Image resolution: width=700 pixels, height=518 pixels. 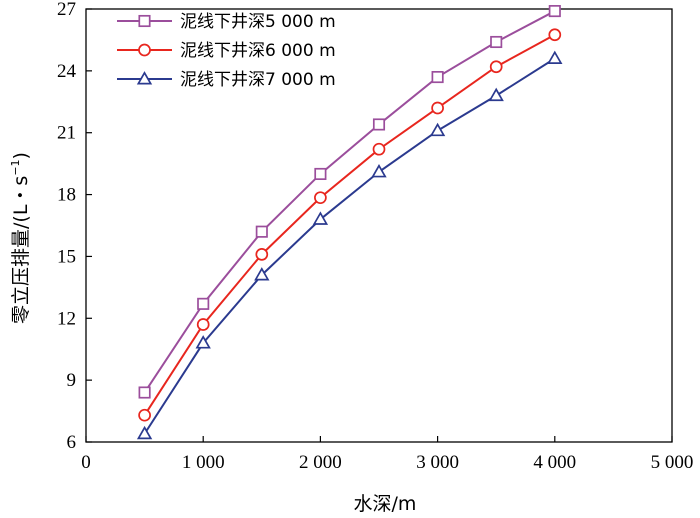 What do you see at coordinates (66, 133) in the screenshot?
I see `y-tick-label: 21` at bounding box center [66, 133].